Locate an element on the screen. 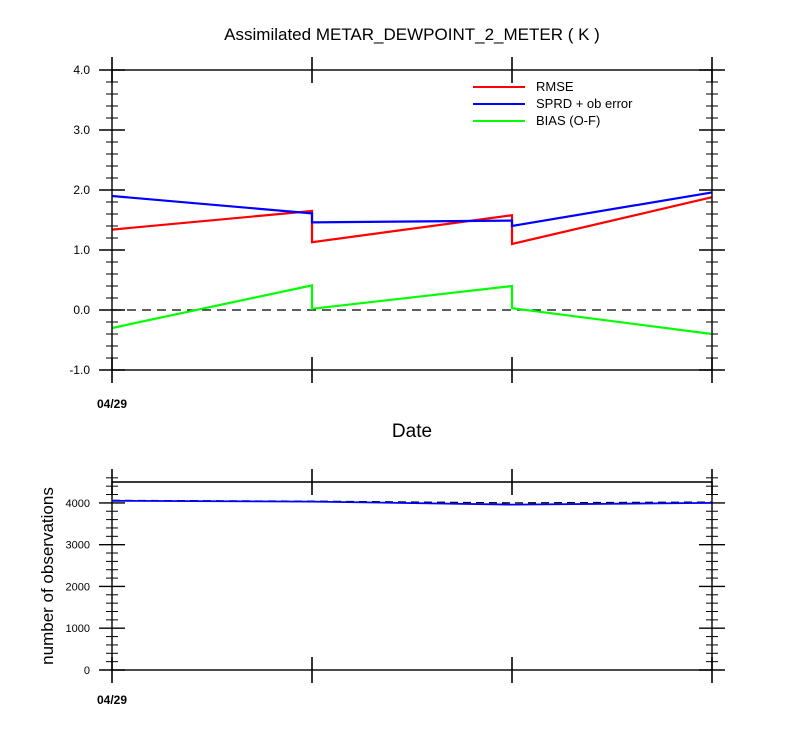  y-tick-label: 2000 is located at coordinates (78, 587).